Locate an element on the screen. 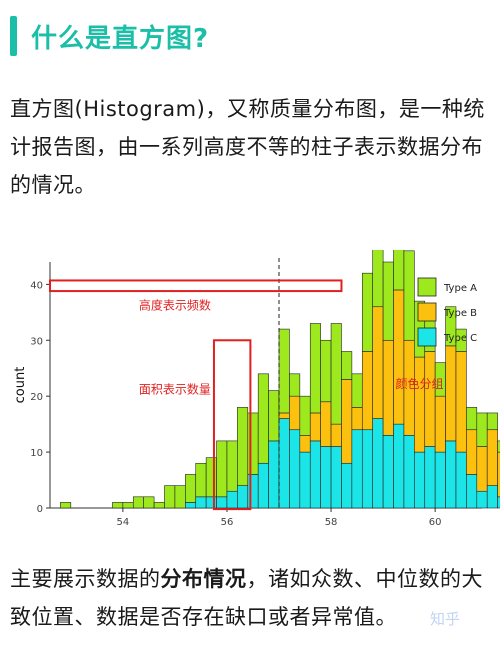 The image size is (500, 666). y-tick-label: 20 is located at coordinates (36, 397).